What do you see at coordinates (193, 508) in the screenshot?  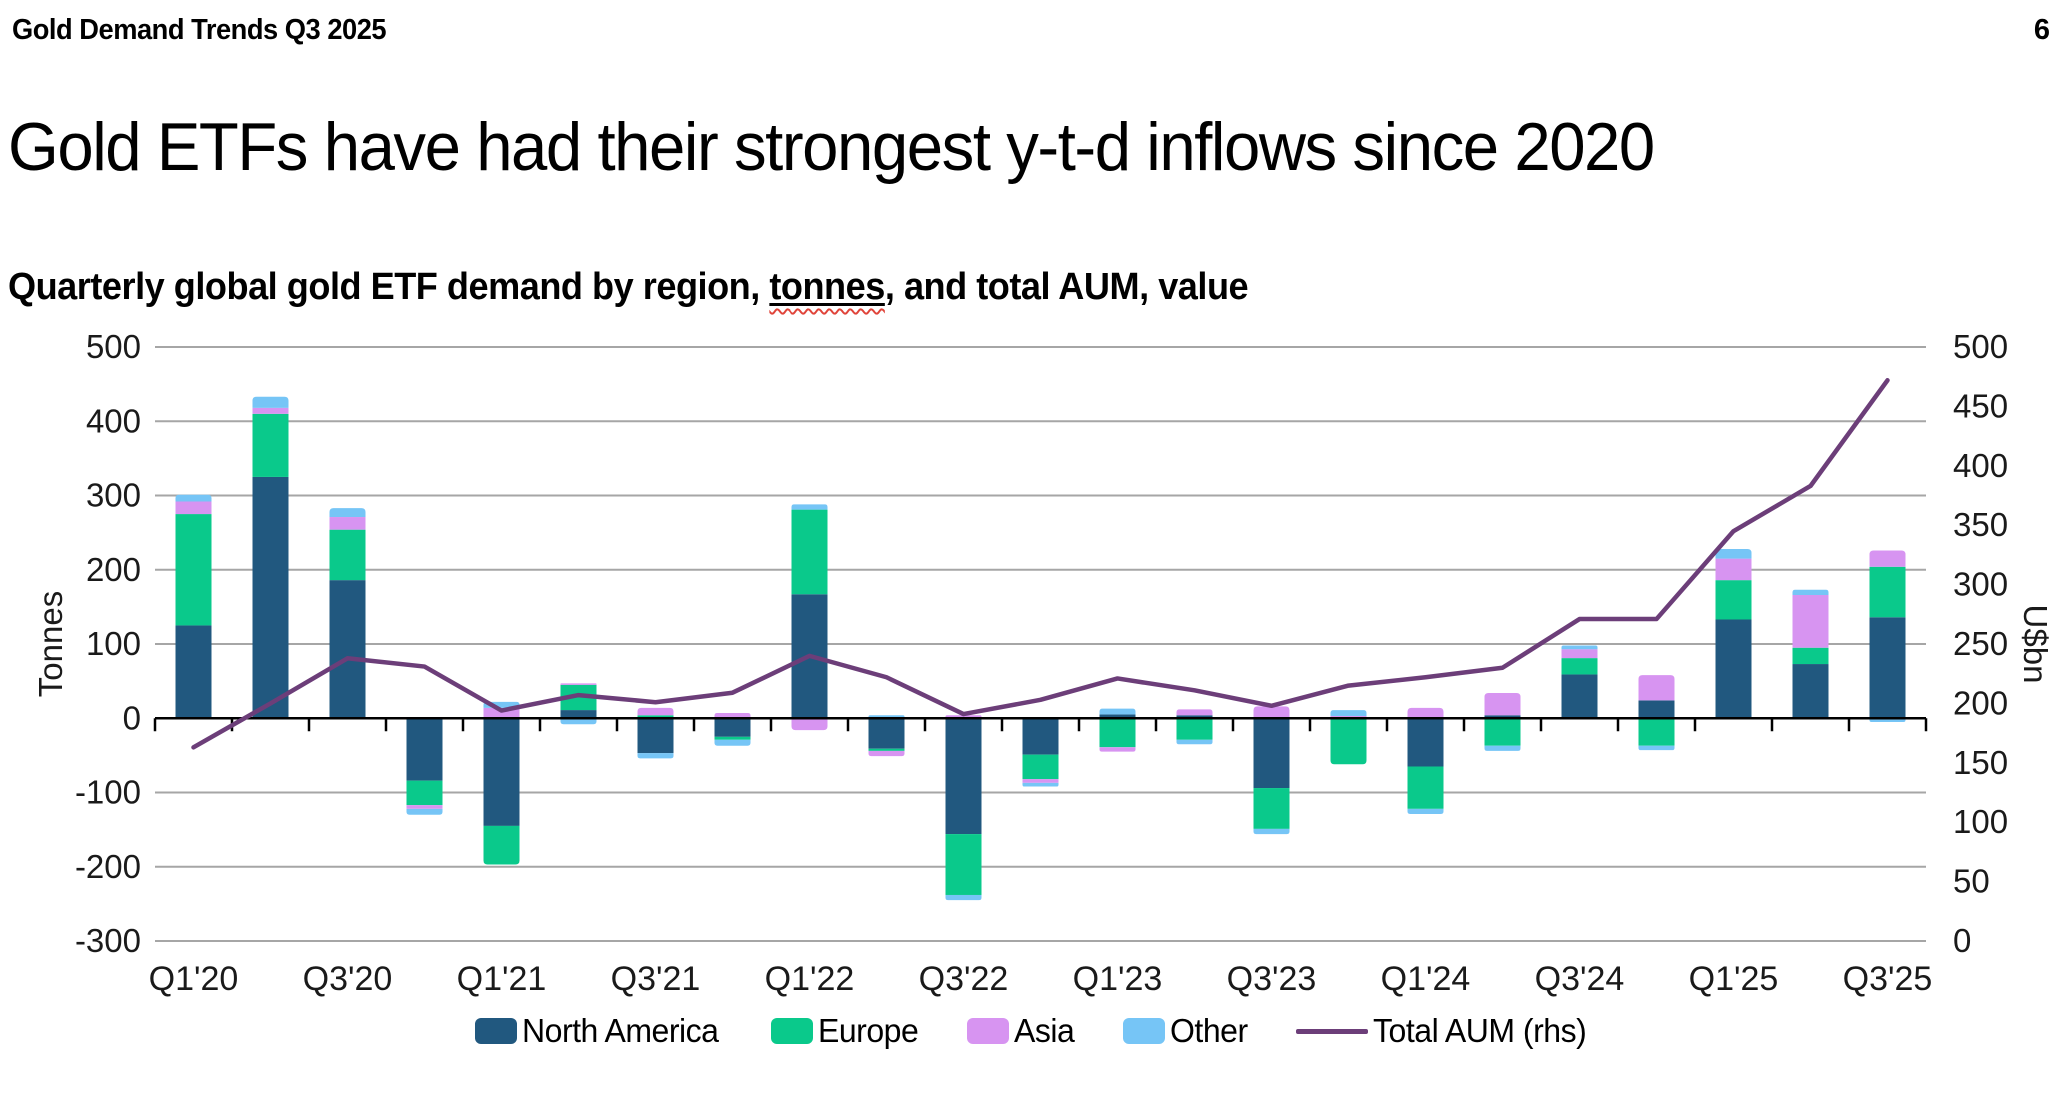 I see `bar-segment-asia-Q1'20` at bounding box center [193, 508].